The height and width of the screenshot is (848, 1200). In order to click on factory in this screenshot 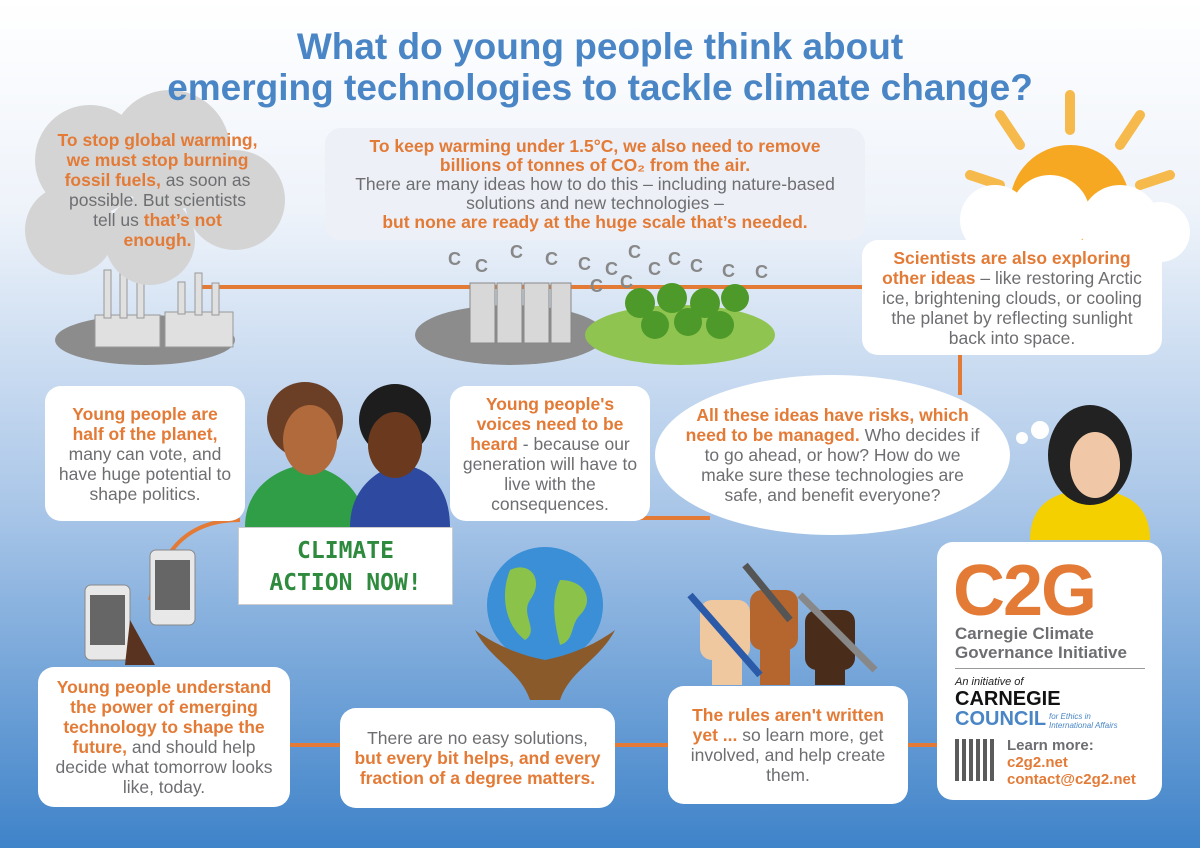, I will do `click(164, 308)`.